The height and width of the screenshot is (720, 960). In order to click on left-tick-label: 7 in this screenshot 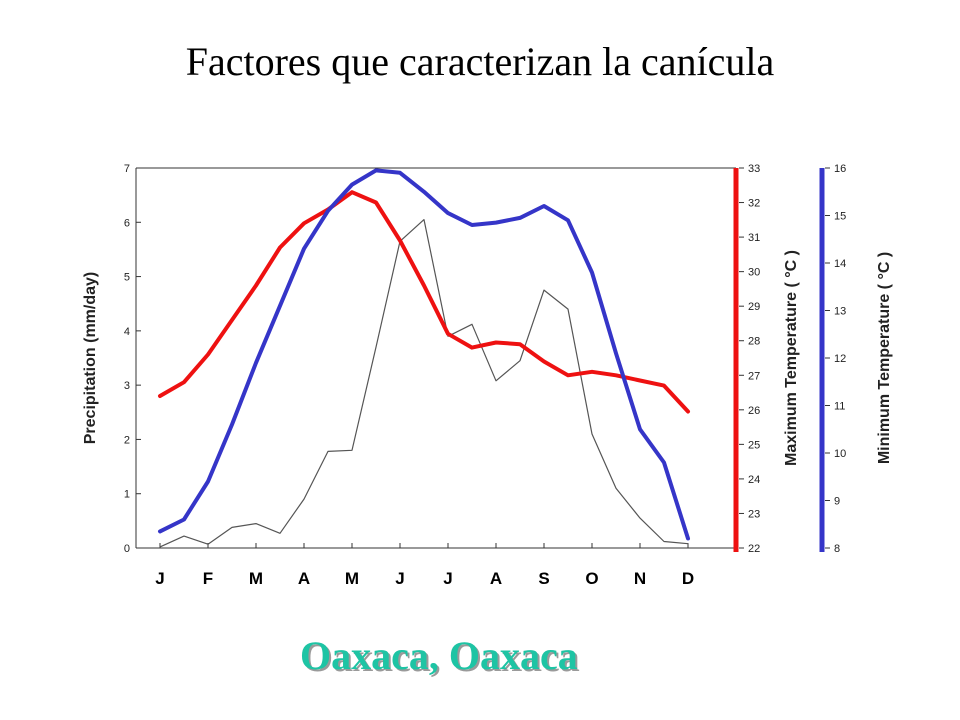, I will do `click(127, 169)`.